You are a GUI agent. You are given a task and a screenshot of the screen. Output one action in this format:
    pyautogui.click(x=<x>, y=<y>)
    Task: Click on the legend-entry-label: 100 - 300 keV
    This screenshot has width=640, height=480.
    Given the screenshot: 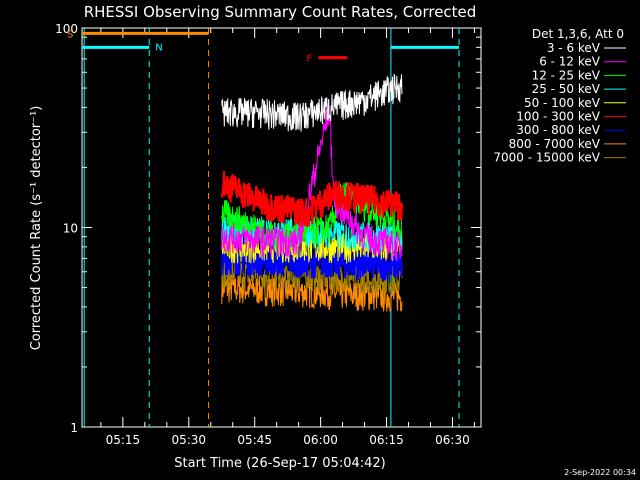 What is the action you would take?
    pyautogui.click(x=558, y=117)
    